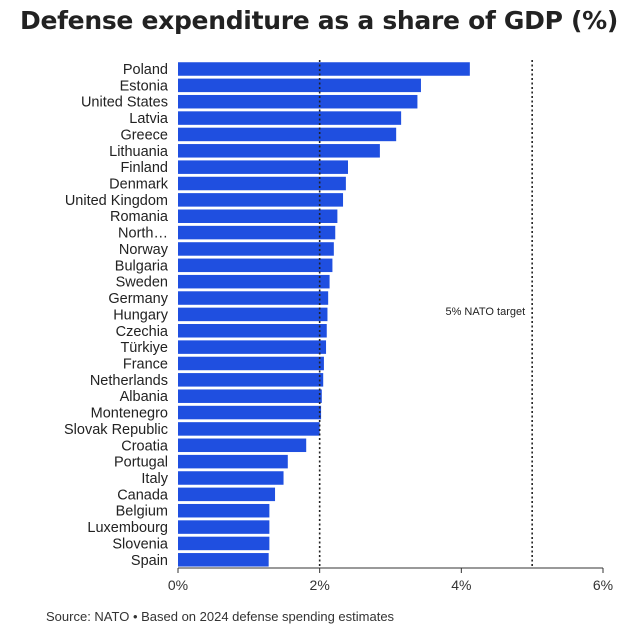 This screenshot has width=624, height=640. I want to click on category-label: Spain, so click(149, 561).